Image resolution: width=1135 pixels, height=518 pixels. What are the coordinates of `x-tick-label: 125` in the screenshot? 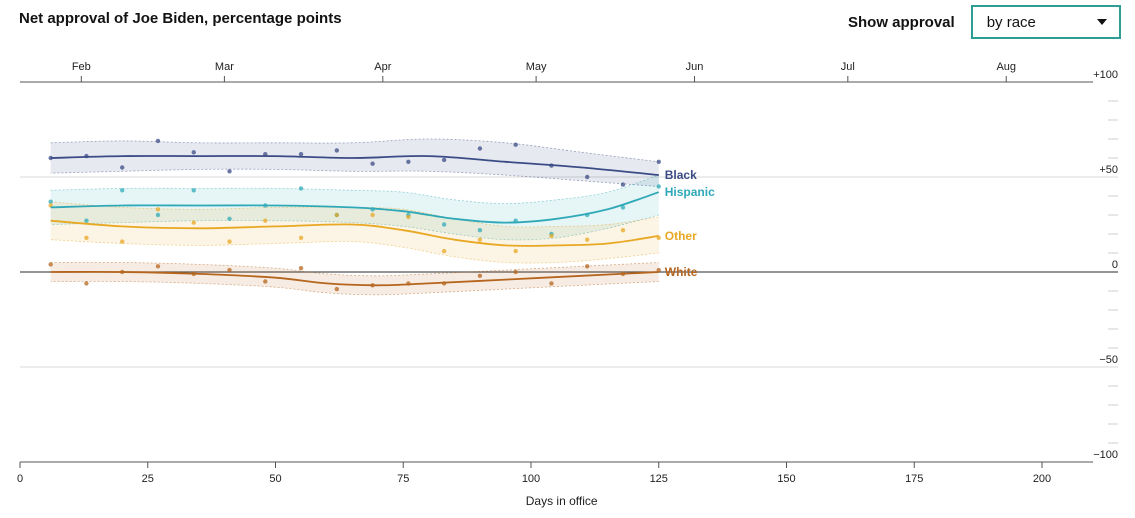 It's located at (659, 479).